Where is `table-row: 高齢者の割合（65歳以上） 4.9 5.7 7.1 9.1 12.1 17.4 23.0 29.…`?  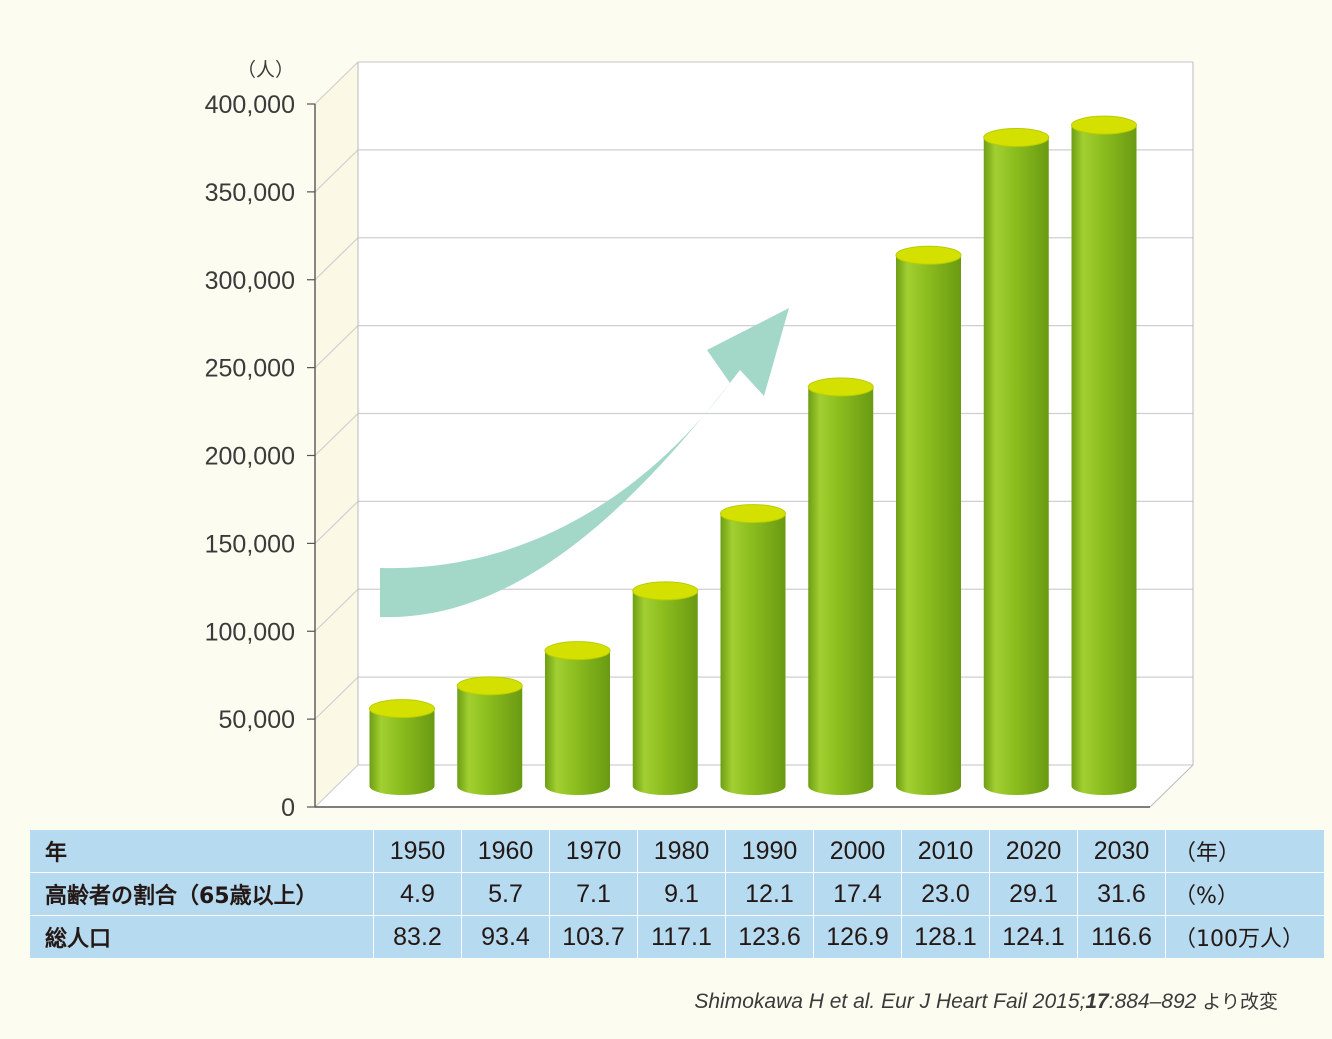
table-row: 高齢者の割合（65歳以上） 4.9 5.7 7.1 9.1 12.1 17.4 23.0 29.… is located at coordinates (677, 894).